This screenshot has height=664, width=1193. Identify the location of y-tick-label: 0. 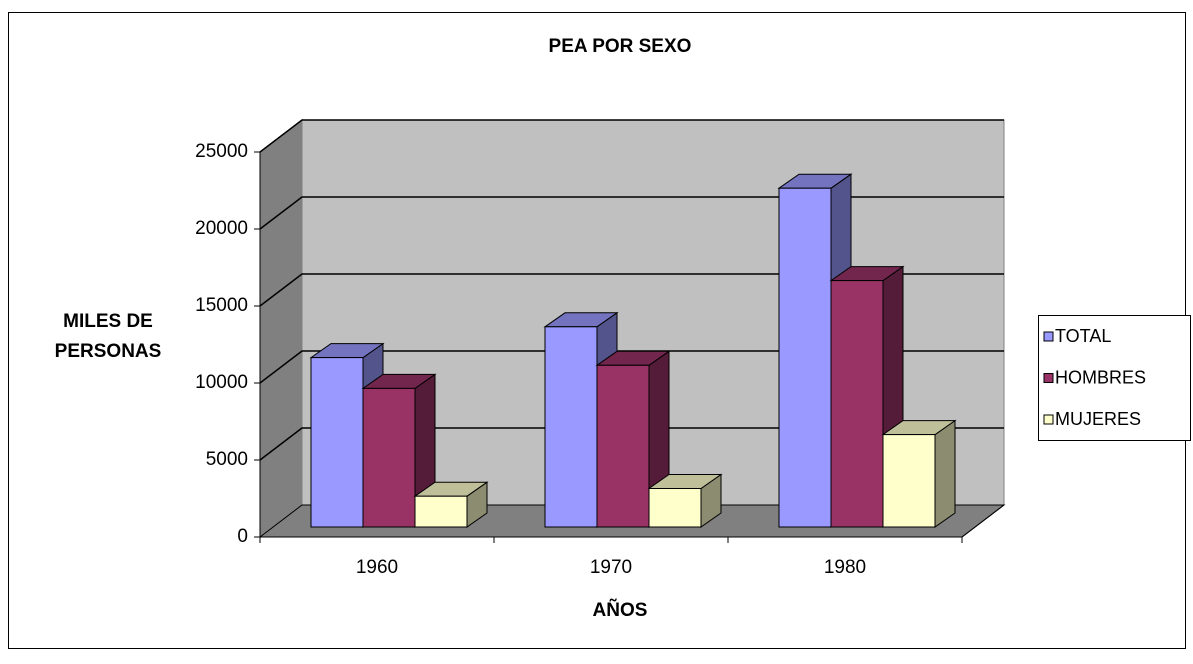
(242, 536).